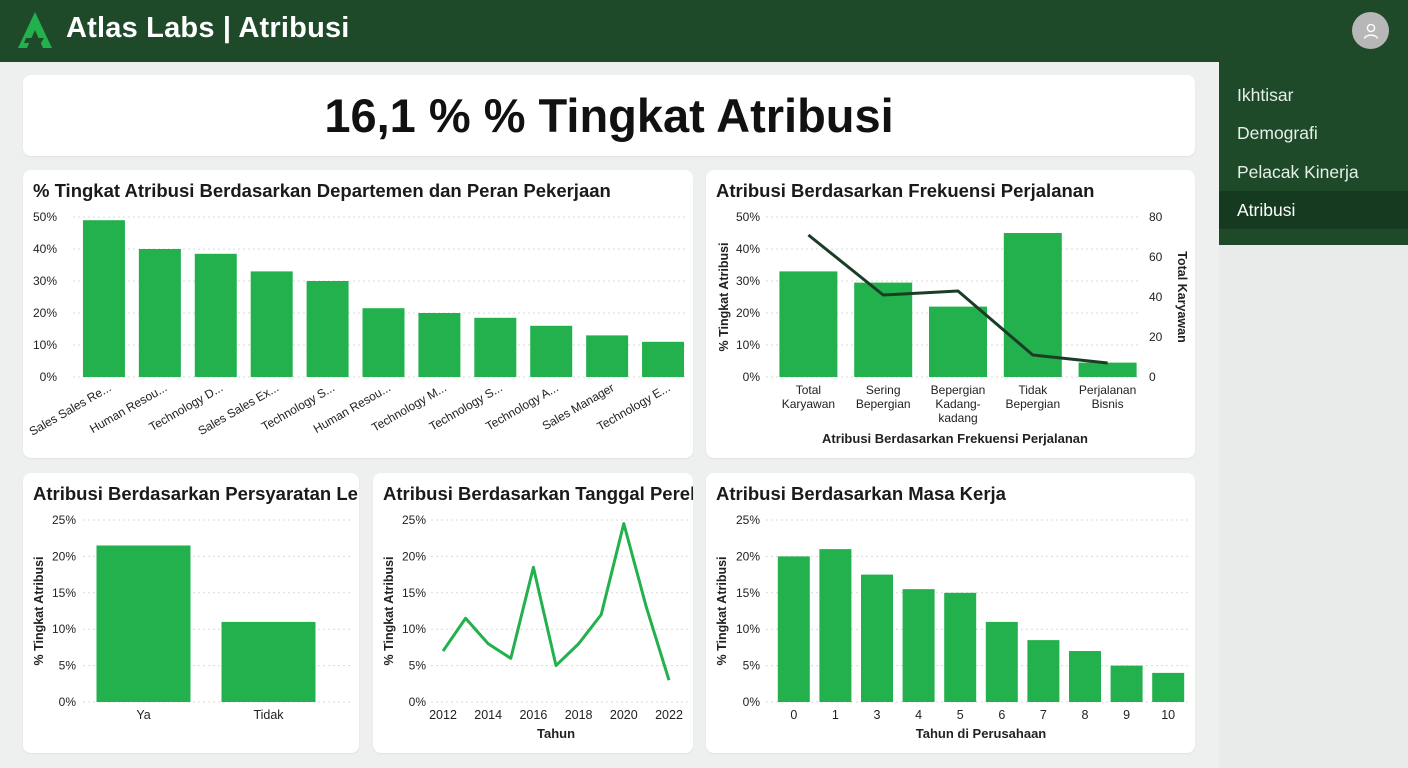 The height and width of the screenshot is (768, 1408). I want to click on y2-axis-title: Total Karyawan, so click(1182, 296).